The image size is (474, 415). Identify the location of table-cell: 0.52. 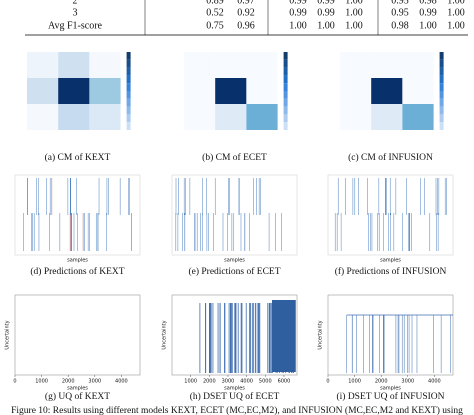
(215, 12).